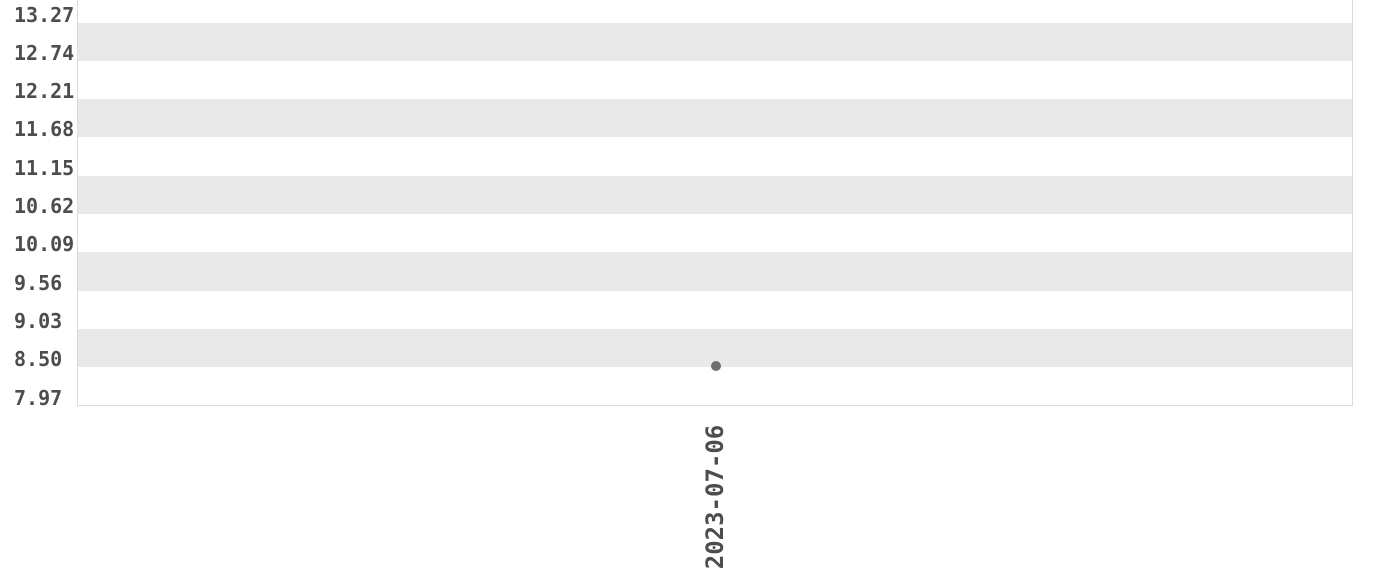  What do you see at coordinates (44, 129) in the screenshot?
I see `y-tick-label: 11.68` at bounding box center [44, 129].